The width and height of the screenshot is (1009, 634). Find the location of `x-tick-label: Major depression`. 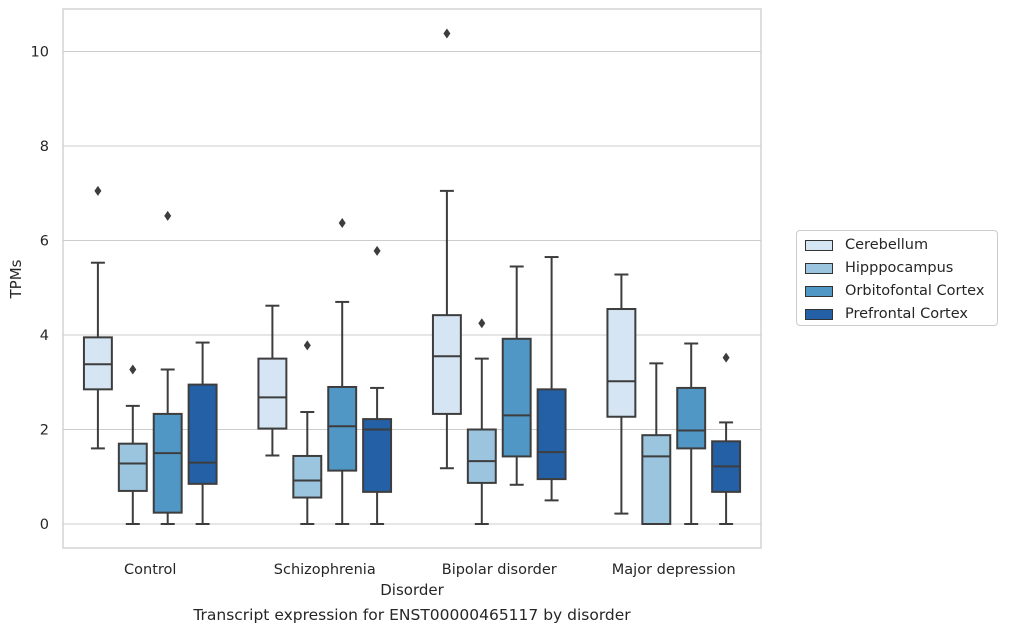

x-tick-label: Major depression is located at coordinates (674, 570).